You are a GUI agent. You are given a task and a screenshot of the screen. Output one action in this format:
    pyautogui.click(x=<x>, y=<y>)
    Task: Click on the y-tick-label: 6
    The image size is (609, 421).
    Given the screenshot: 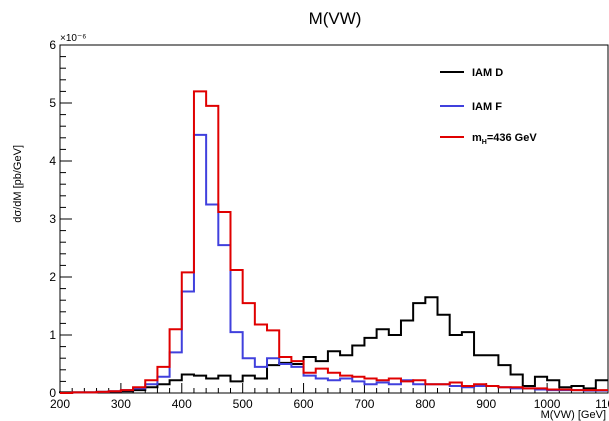 What is the action you would take?
    pyautogui.click(x=52, y=45)
    